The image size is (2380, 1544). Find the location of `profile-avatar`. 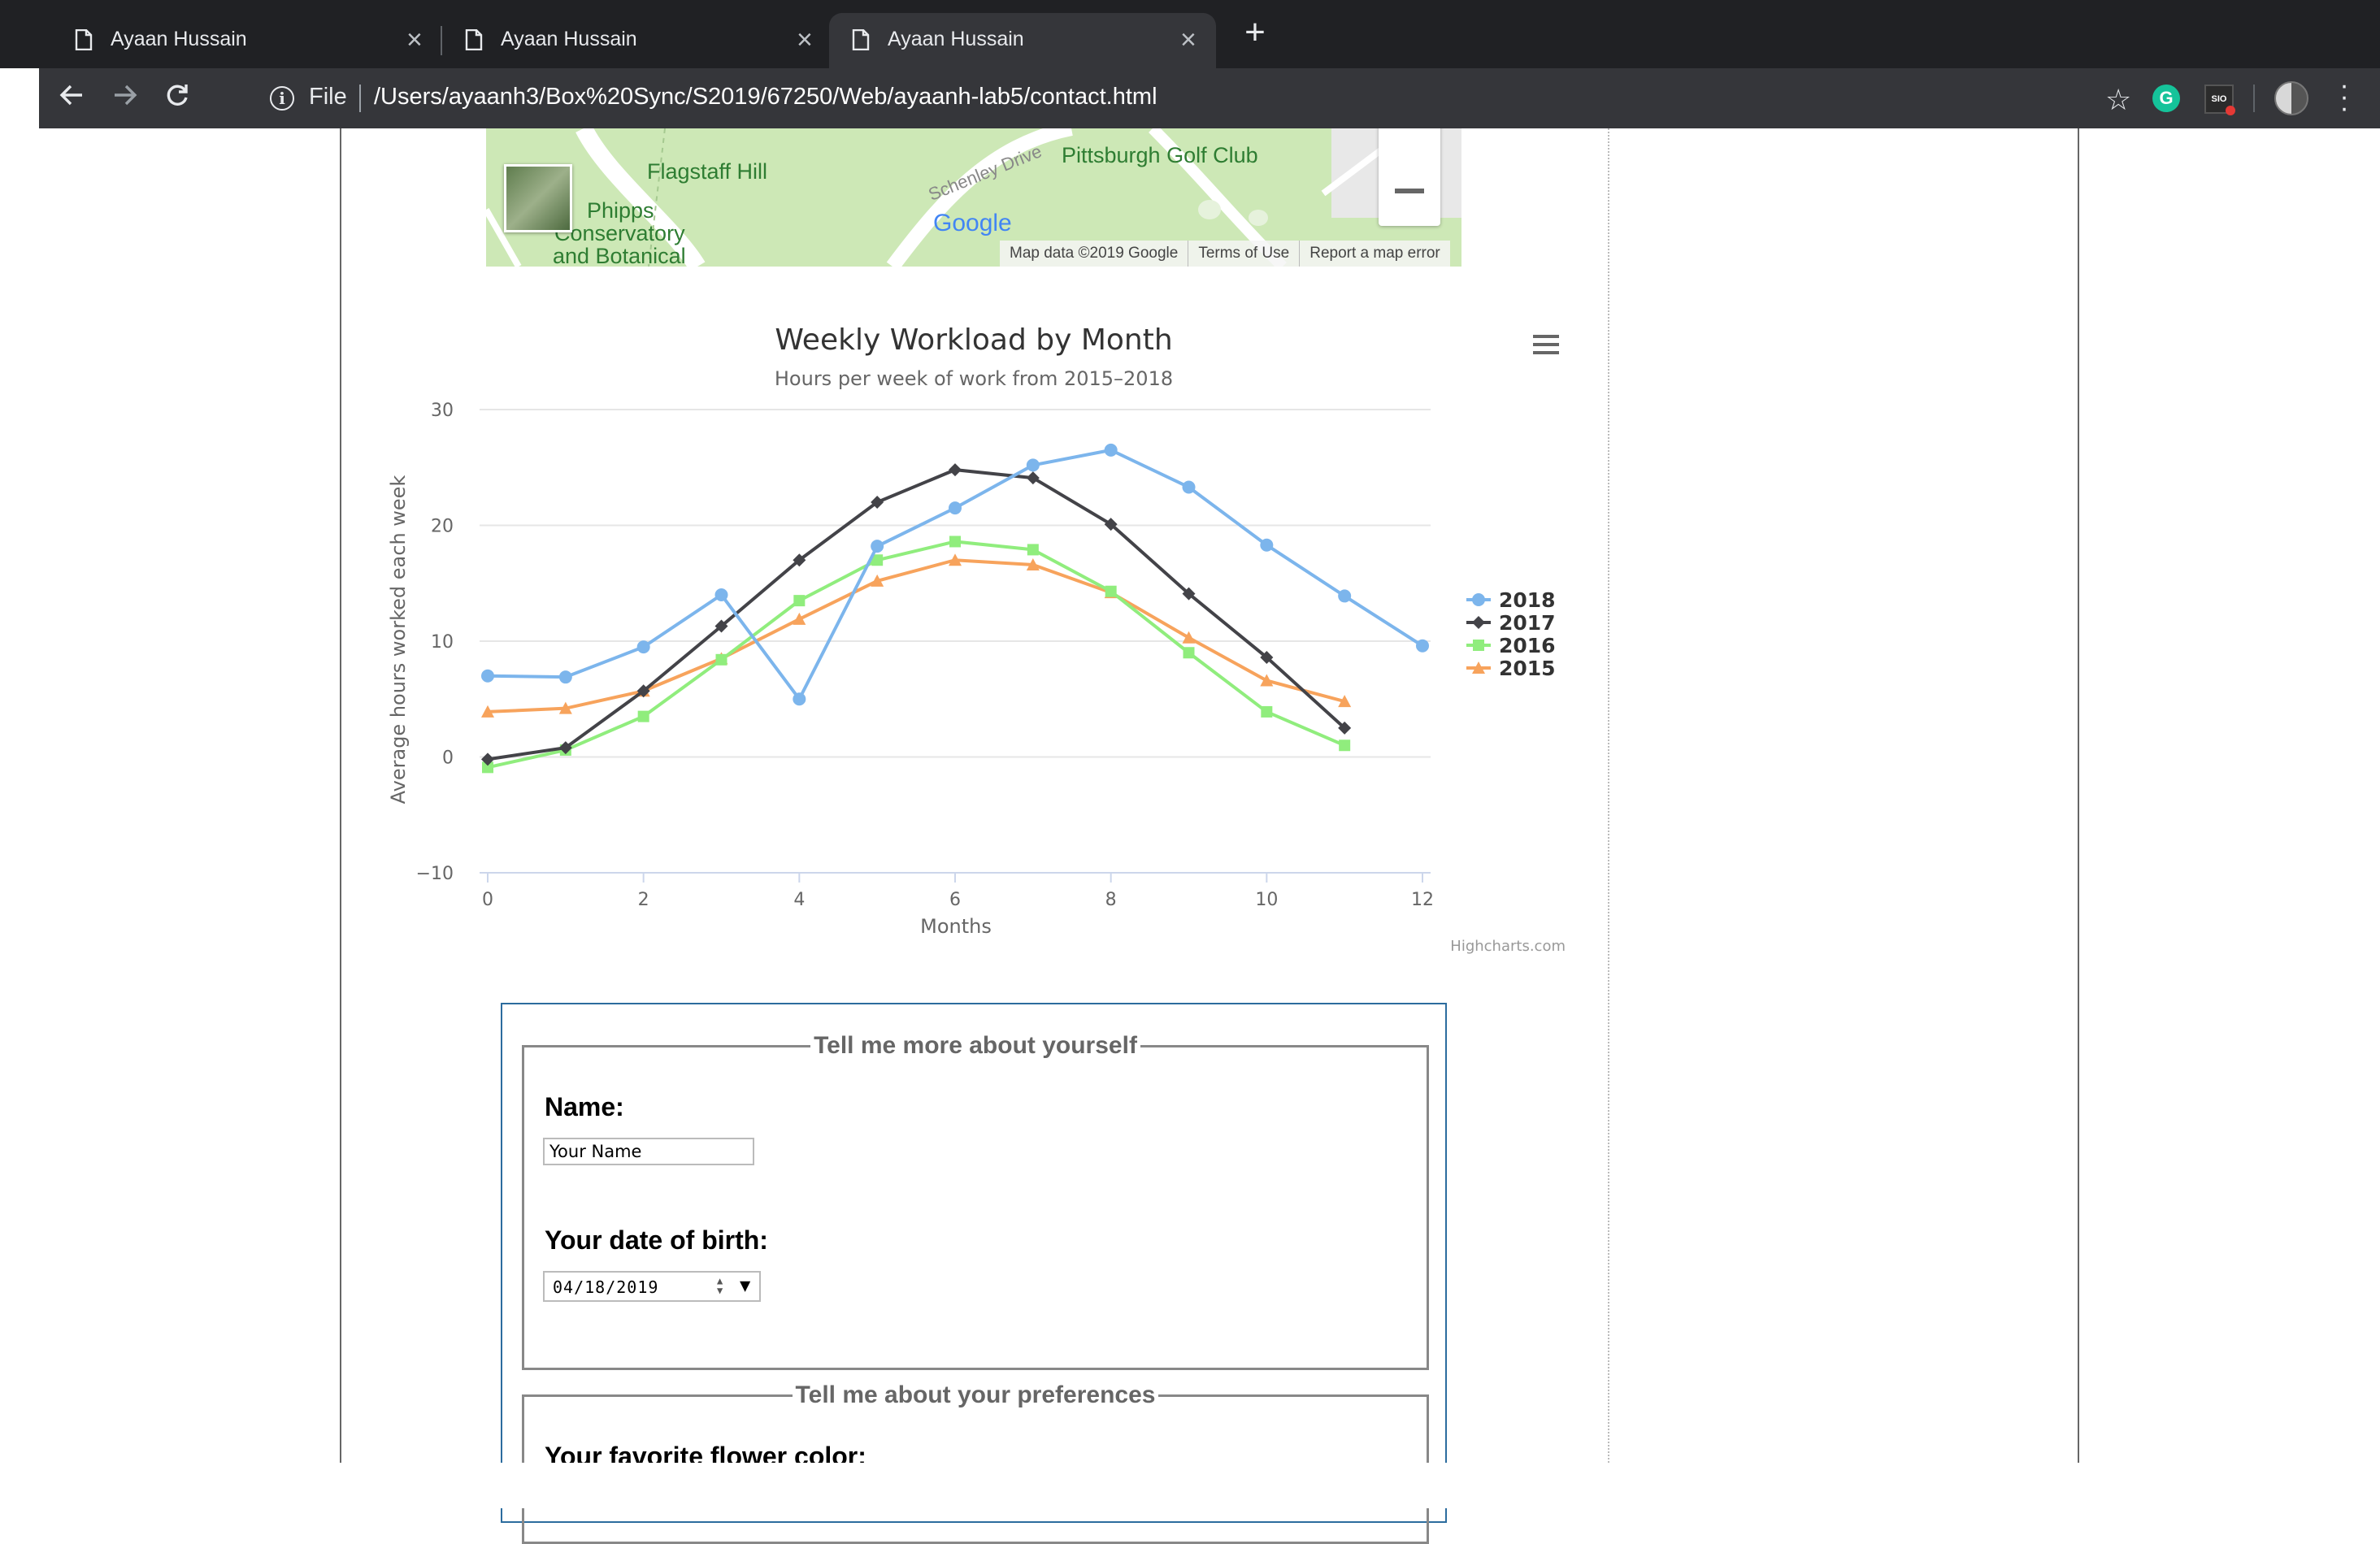

profile-avatar is located at coordinates (2291, 98).